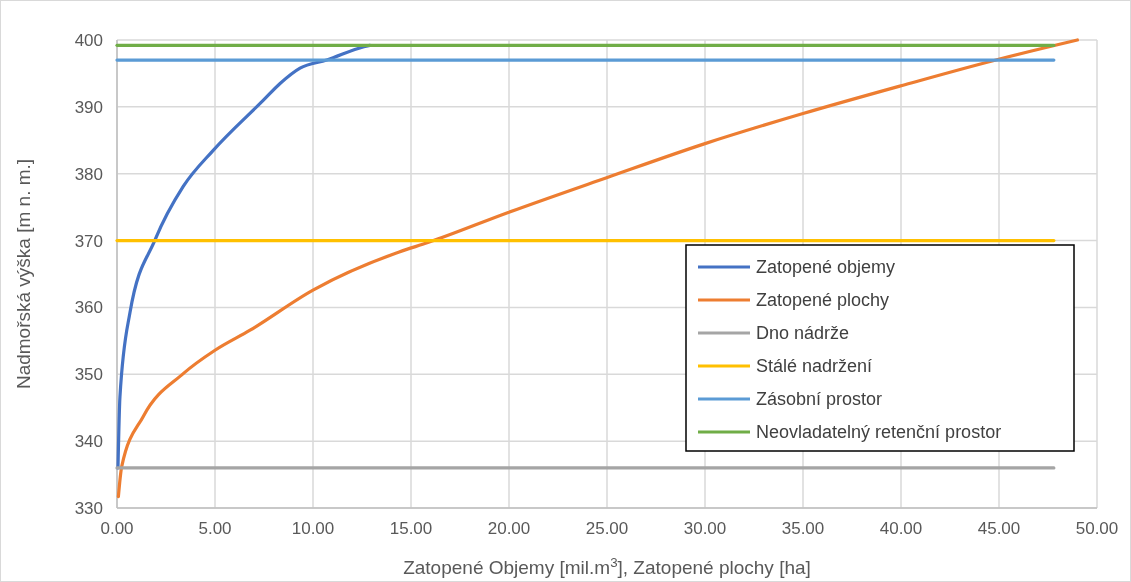  I want to click on y-tick-label: 400, so click(88, 40).